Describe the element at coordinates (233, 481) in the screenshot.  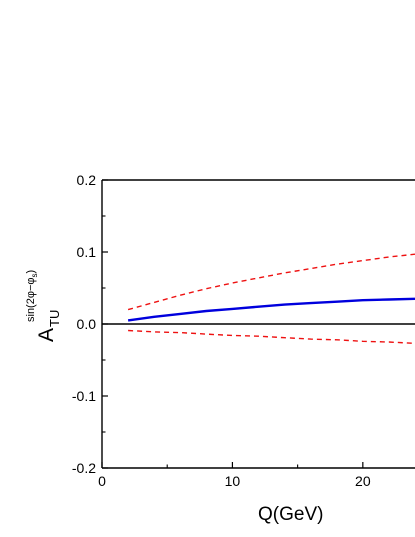
I see `x-tick-label: 10` at that location.